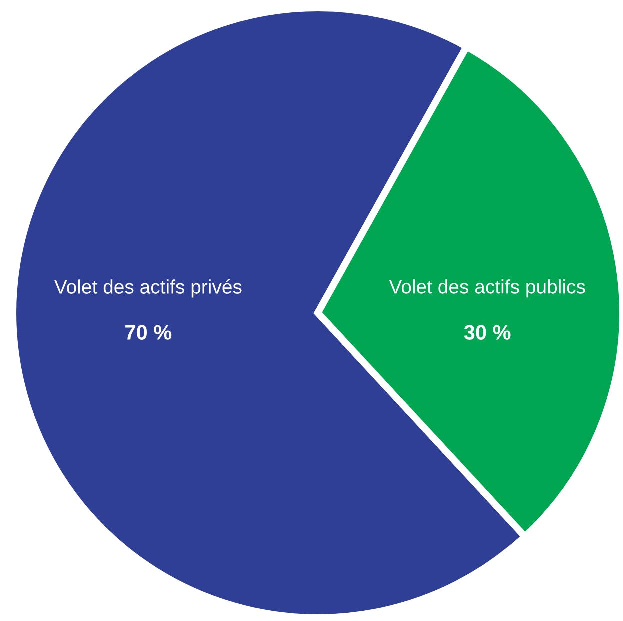  What do you see at coordinates (487, 332) in the screenshot?
I see `data-label: 30 %` at bounding box center [487, 332].